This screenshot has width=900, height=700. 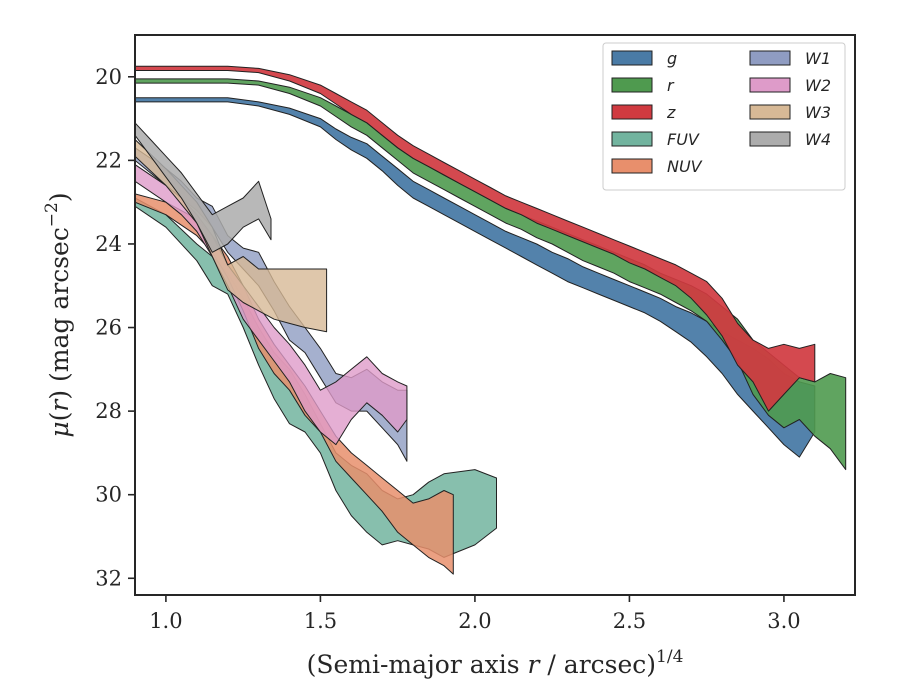 What do you see at coordinates (818, 85) in the screenshot?
I see `legend-label-w2: W2` at bounding box center [818, 85].